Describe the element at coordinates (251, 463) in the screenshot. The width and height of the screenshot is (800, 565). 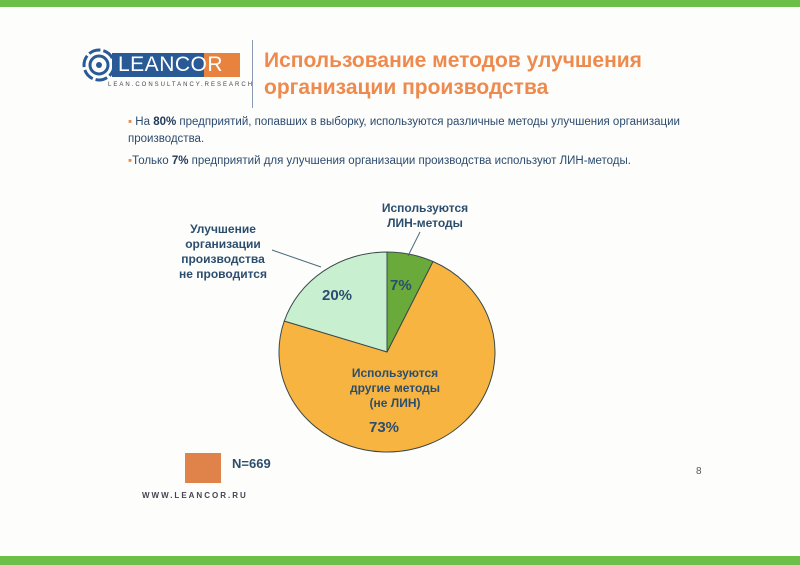
I see `sample-size: N=669` at that location.